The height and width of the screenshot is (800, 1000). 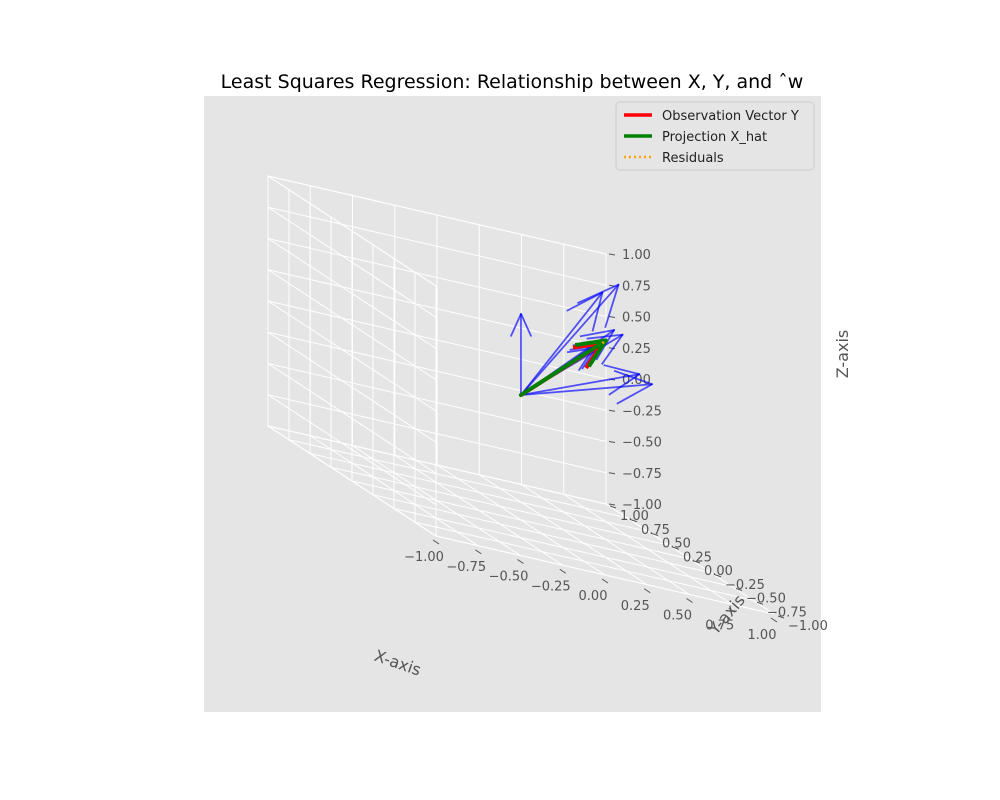 I want to click on legend-box, so click(x=715, y=136).